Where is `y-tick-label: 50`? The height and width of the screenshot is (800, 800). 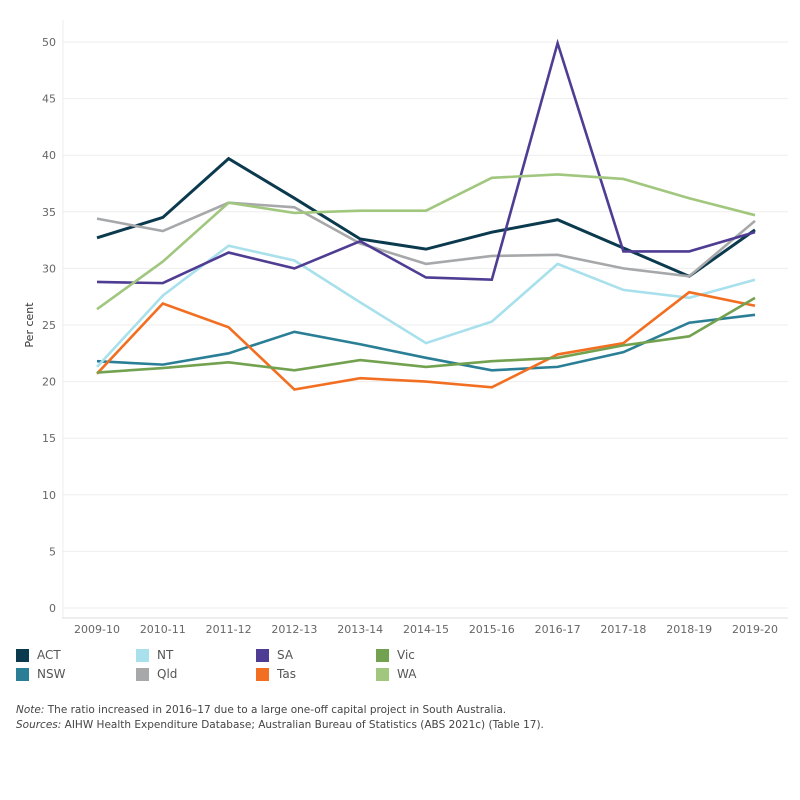
y-tick-label: 50 is located at coordinates (49, 42).